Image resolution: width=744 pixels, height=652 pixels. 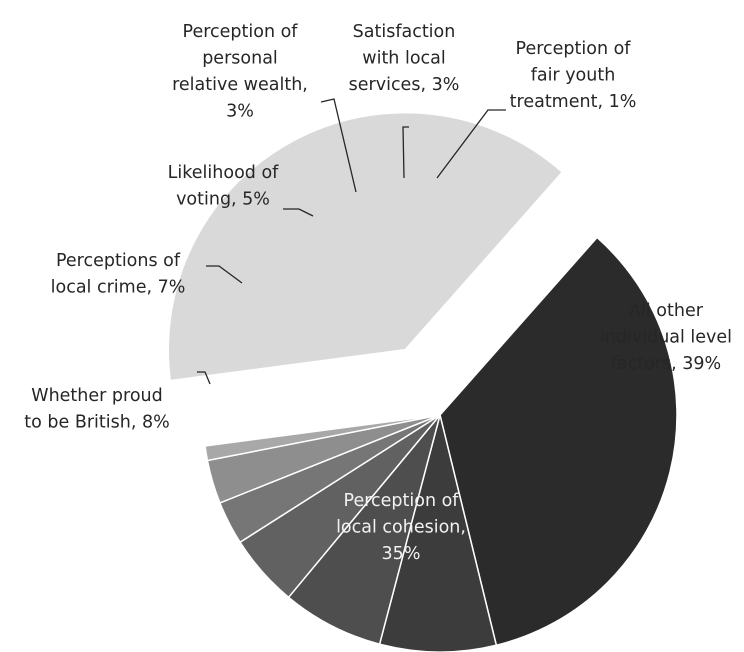 I want to click on slice-label-6: Satisfaction with local services, 3%, so click(x=404, y=58).